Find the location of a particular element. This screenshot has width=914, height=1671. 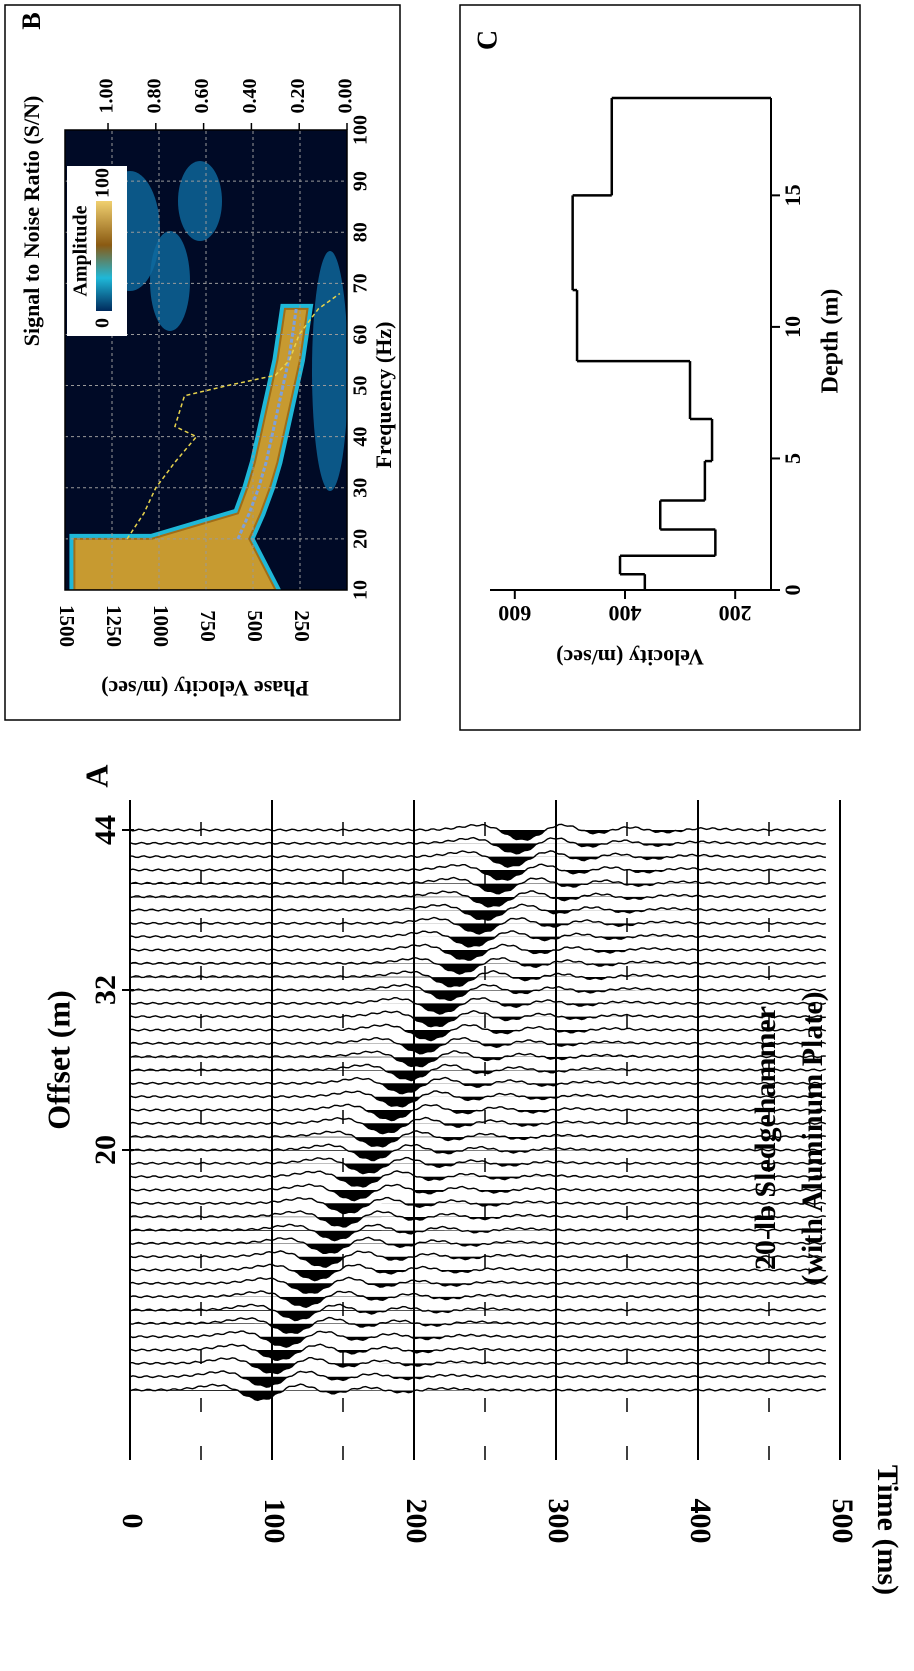

y2-axis-label: Signal to Noise Ratio (S/N) is located at coordinates (31, 221).